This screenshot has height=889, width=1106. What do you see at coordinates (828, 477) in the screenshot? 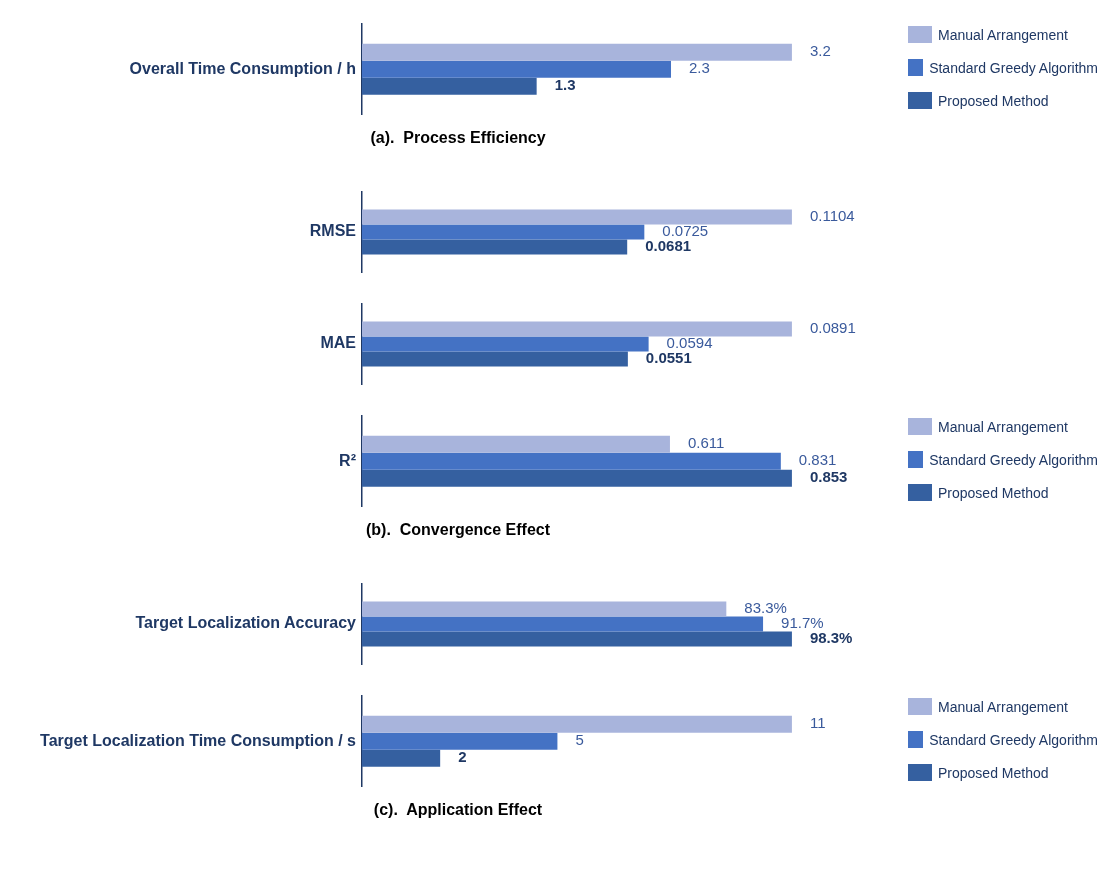
I see `data-label: 0.853` at bounding box center [828, 477].